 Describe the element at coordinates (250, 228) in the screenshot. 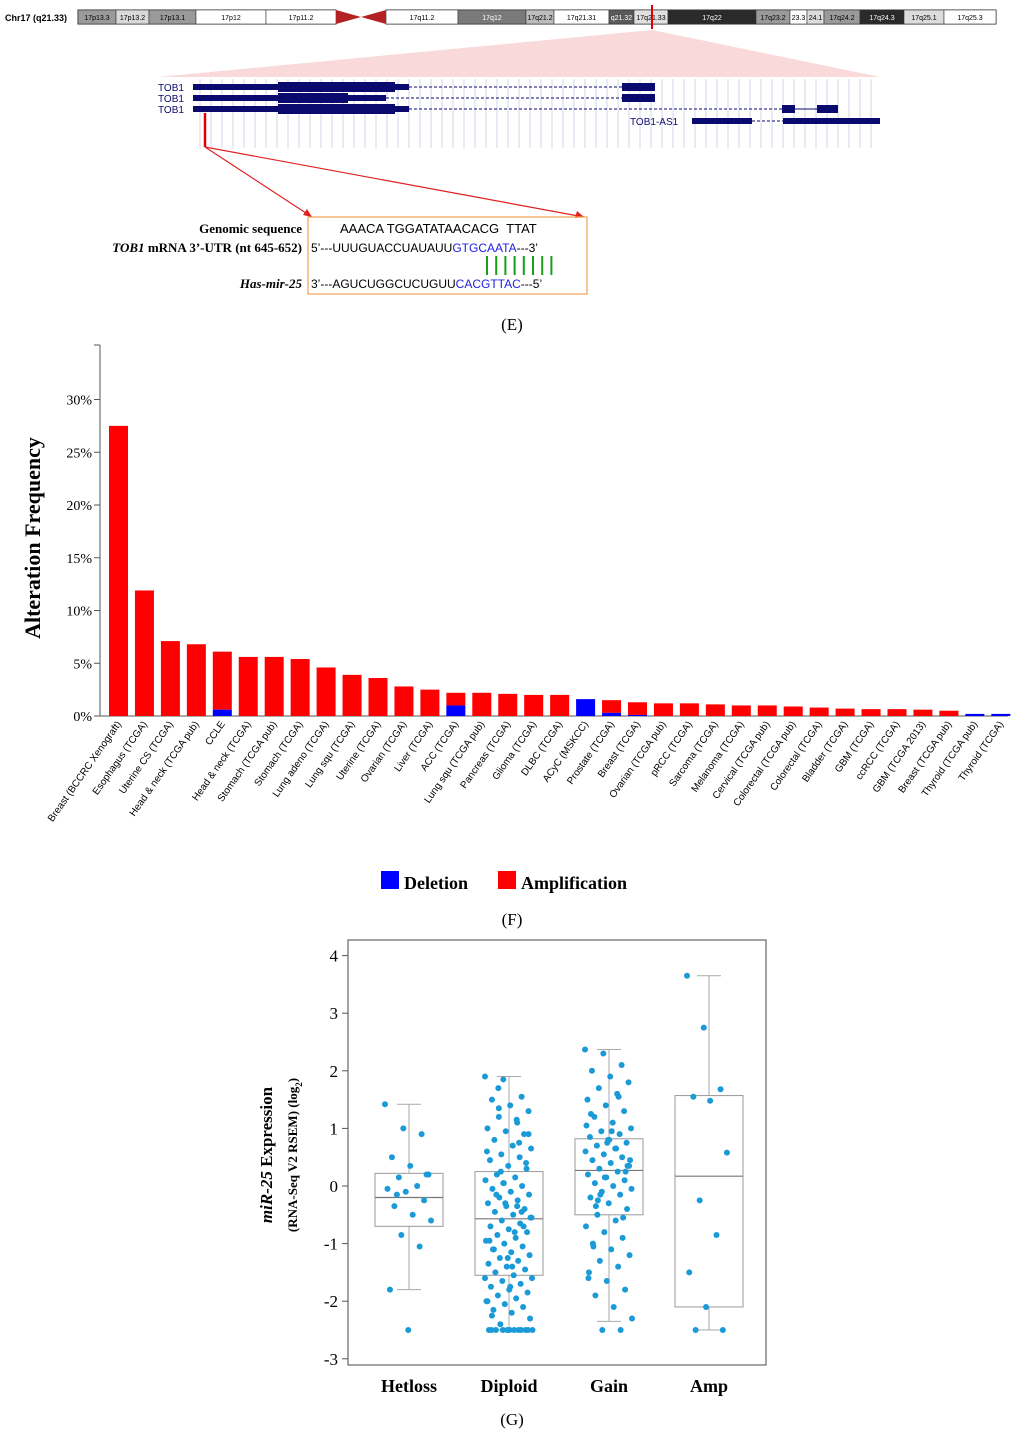

I see `genomic-label: Genomic sequence` at that location.